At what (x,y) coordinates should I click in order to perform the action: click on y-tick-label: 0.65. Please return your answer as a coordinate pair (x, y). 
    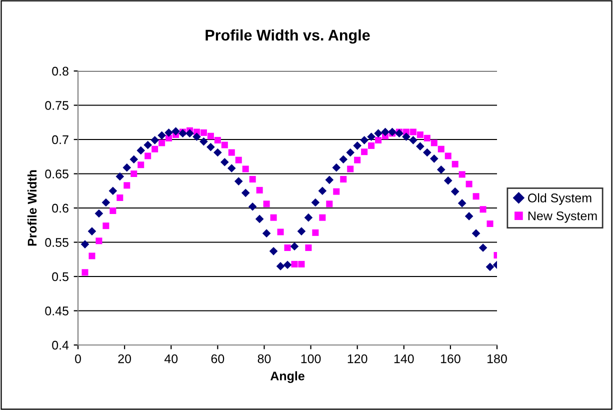
    Looking at the image, I should click on (56, 174).